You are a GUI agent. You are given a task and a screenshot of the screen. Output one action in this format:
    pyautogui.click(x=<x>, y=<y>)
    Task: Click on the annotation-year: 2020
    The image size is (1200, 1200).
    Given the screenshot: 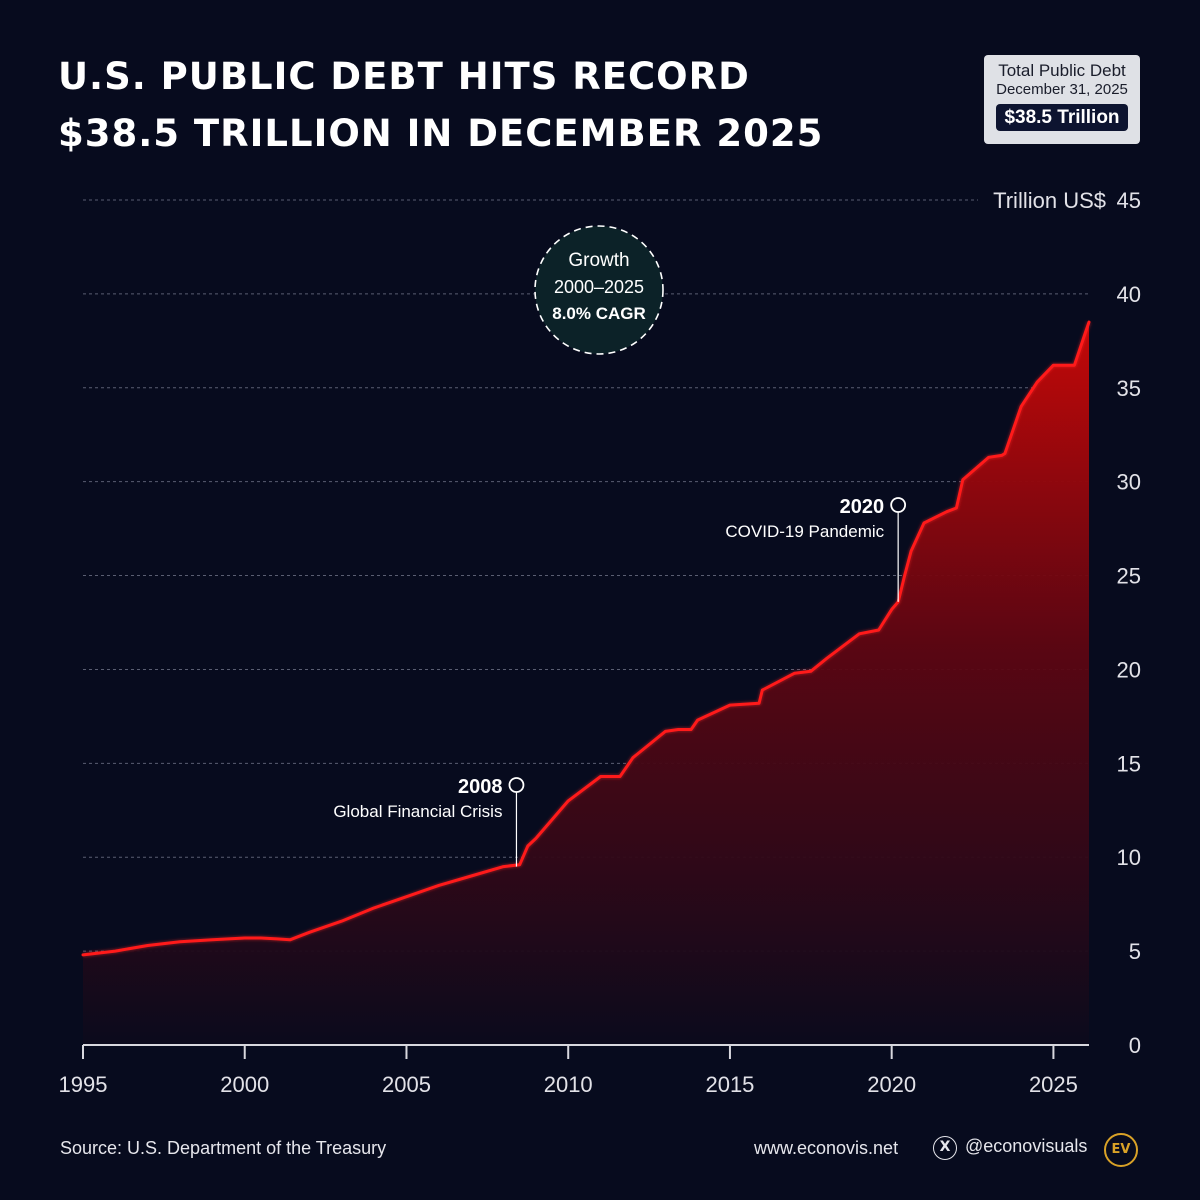 What is the action you would take?
    pyautogui.click(x=862, y=507)
    